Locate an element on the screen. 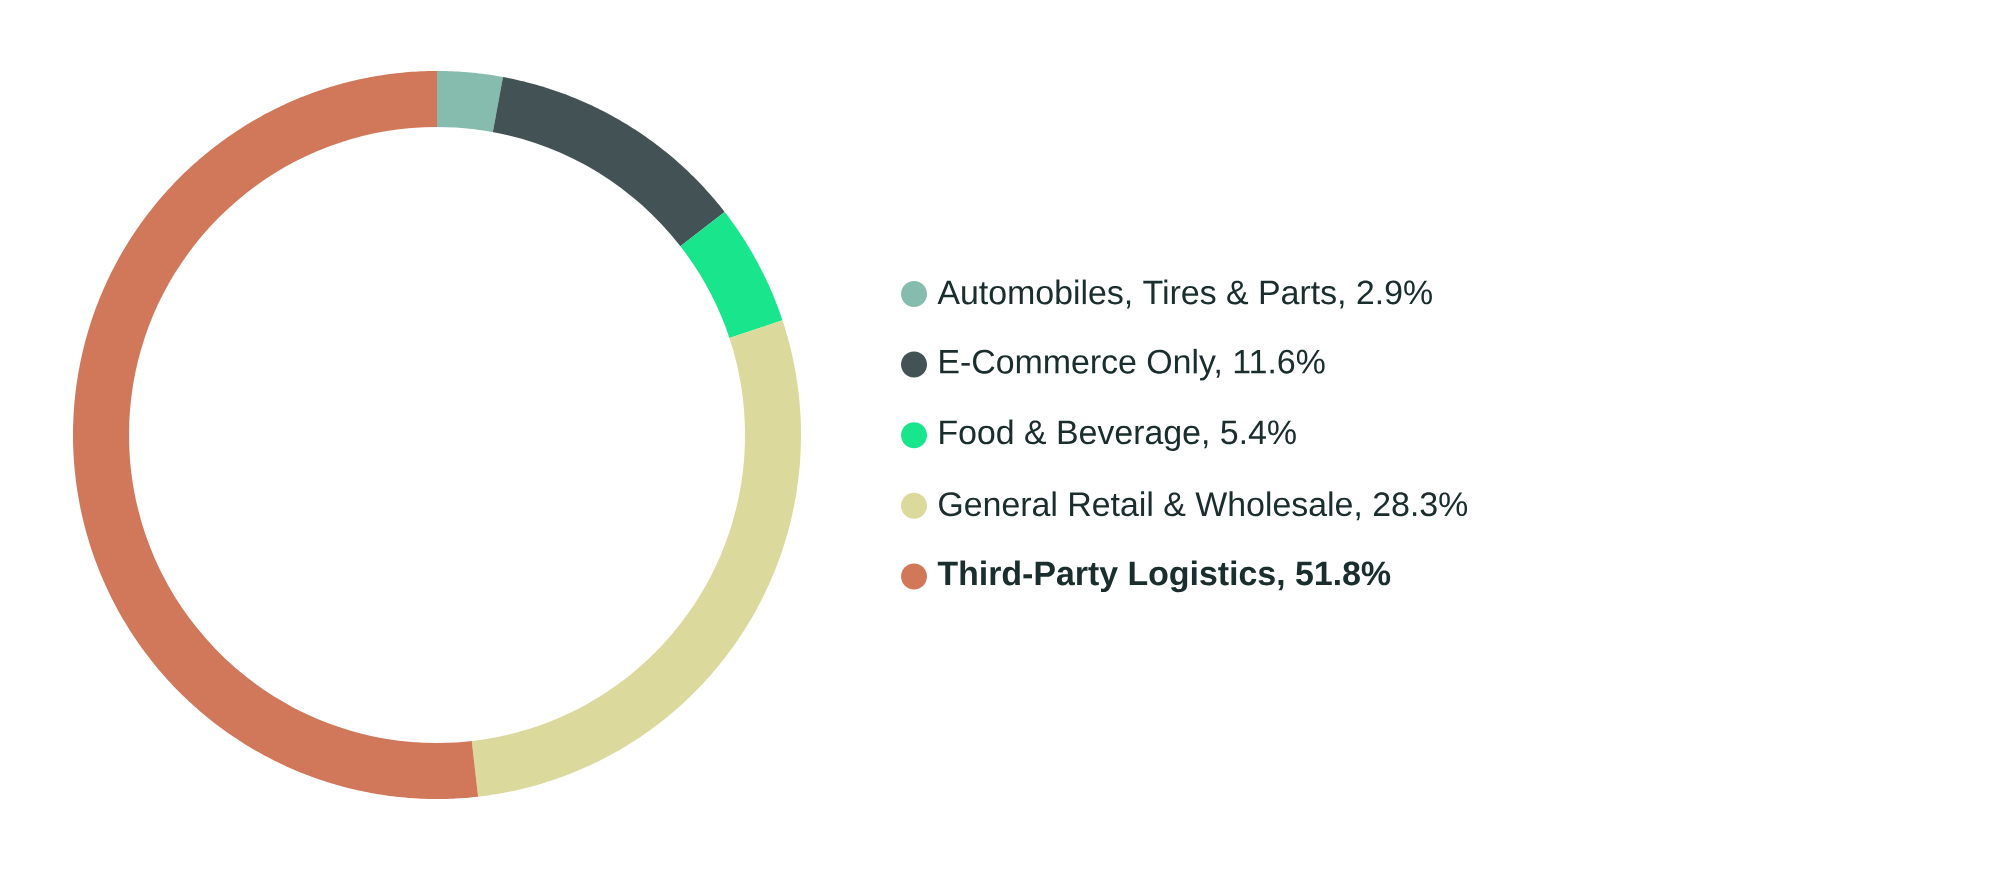  legend-label: Automobiles, Tires & Parts, 2.9% is located at coordinates (1184, 294).